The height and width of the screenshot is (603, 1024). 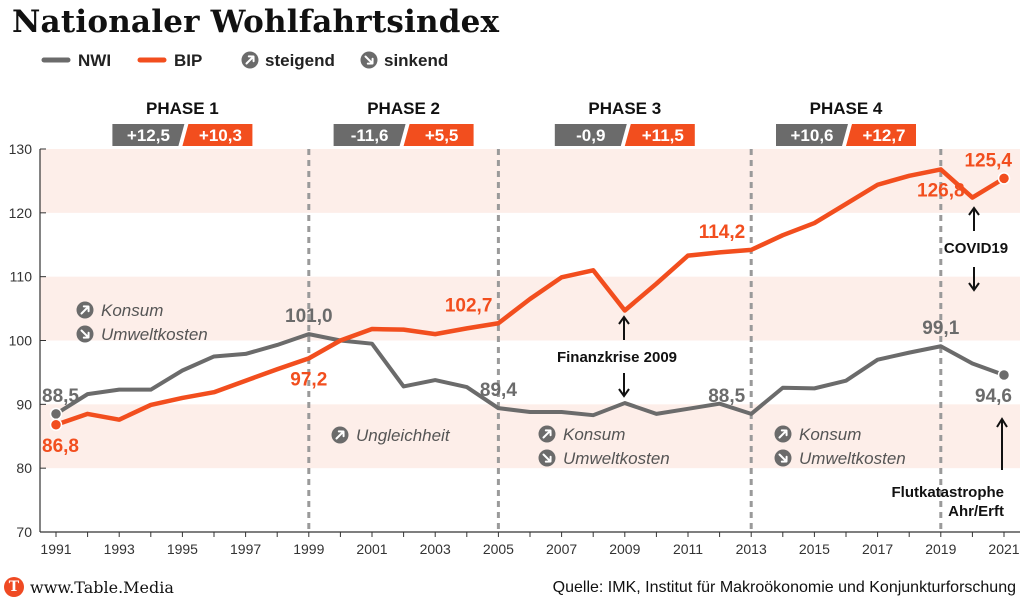 What do you see at coordinates (60, 446) in the screenshot?
I see `value-label: 86,8` at bounding box center [60, 446].